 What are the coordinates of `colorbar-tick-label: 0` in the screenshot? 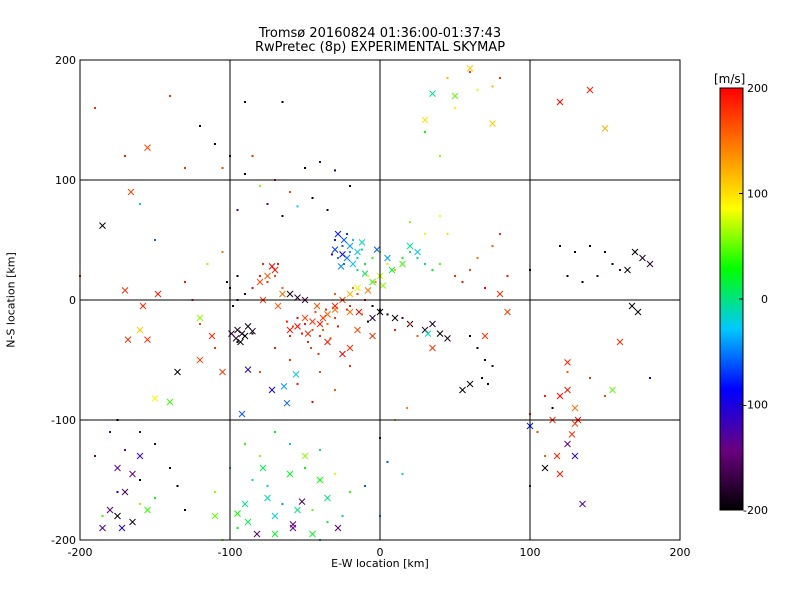 It's located at (764, 299).